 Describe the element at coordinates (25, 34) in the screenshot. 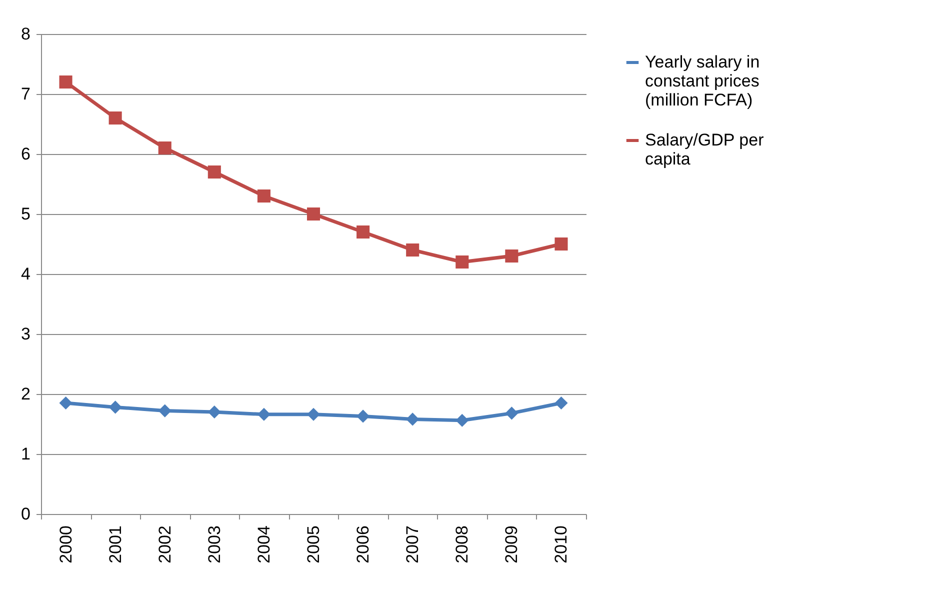

I see `y-tick-label: 8` at that location.